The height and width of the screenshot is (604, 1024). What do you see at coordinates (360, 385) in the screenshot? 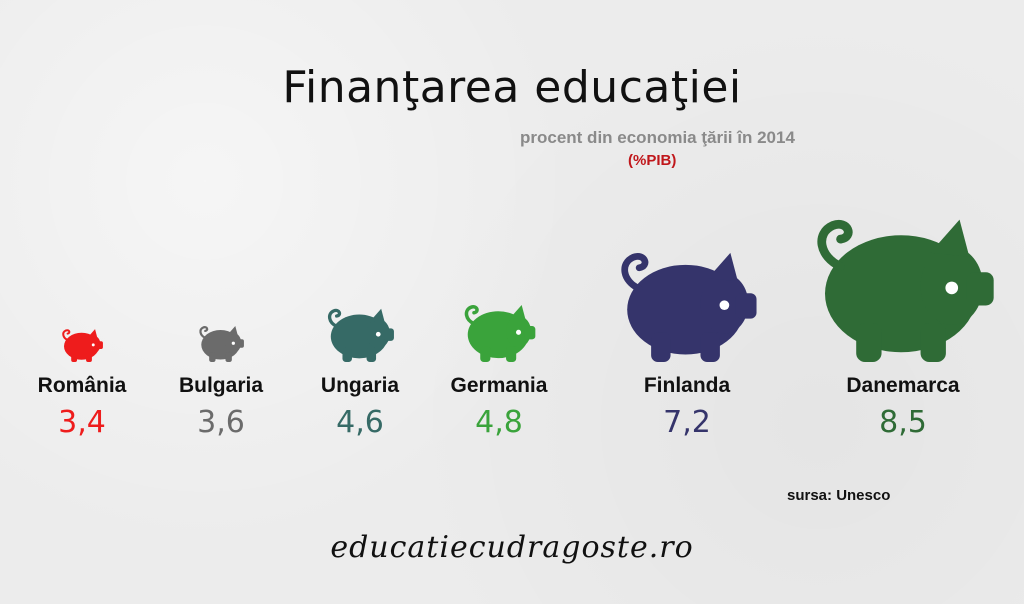
I see `country-label: Ungaria` at bounding box center [360, 385].